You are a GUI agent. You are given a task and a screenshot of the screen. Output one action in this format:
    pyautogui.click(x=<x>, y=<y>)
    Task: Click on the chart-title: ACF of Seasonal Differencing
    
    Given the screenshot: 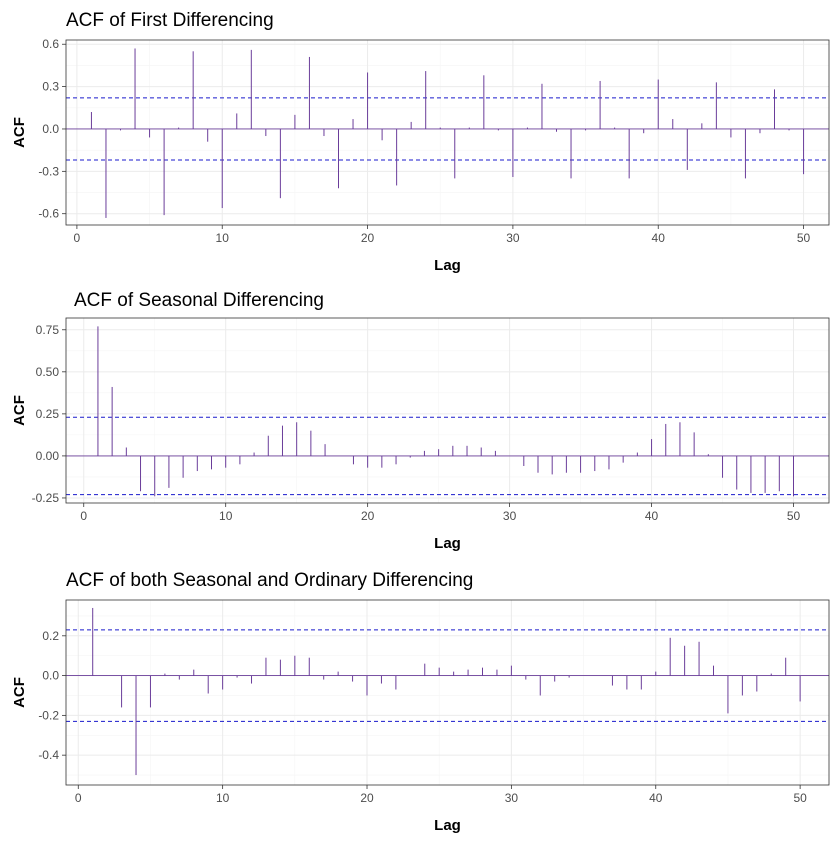 What is the action you would take?
    pyautogui.click(x=199, y=300)
    